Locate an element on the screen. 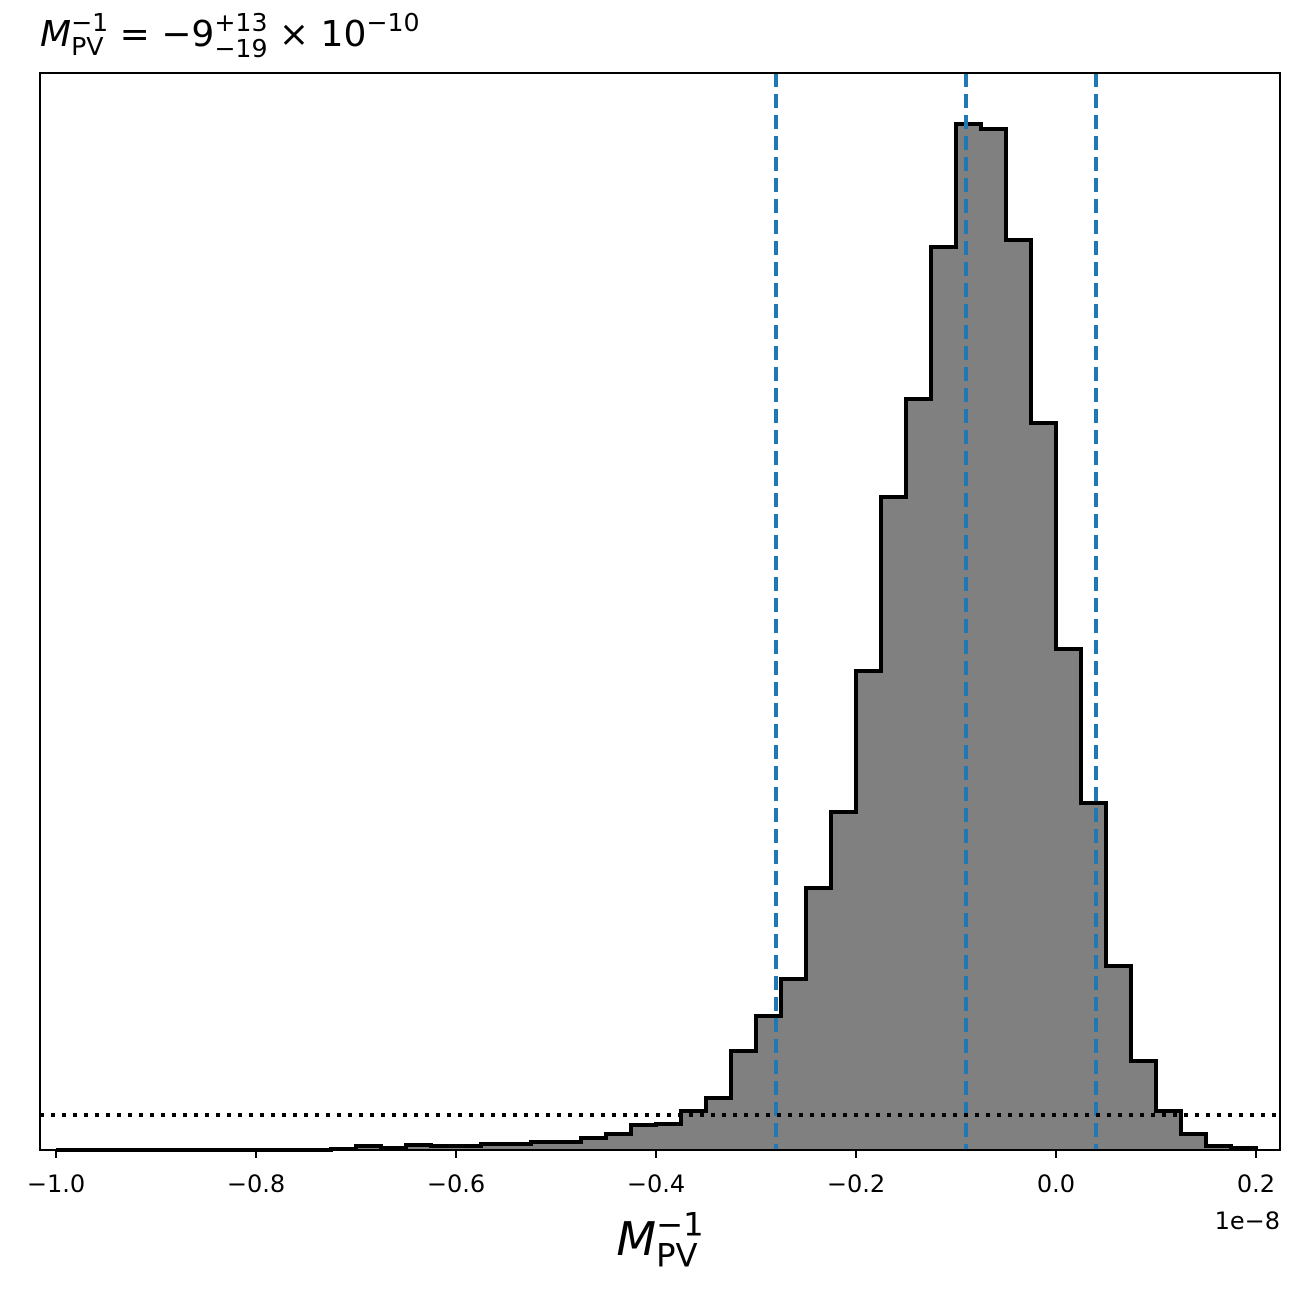  x-axis-label: M PV−1 is located at coordinates (659, 1240).